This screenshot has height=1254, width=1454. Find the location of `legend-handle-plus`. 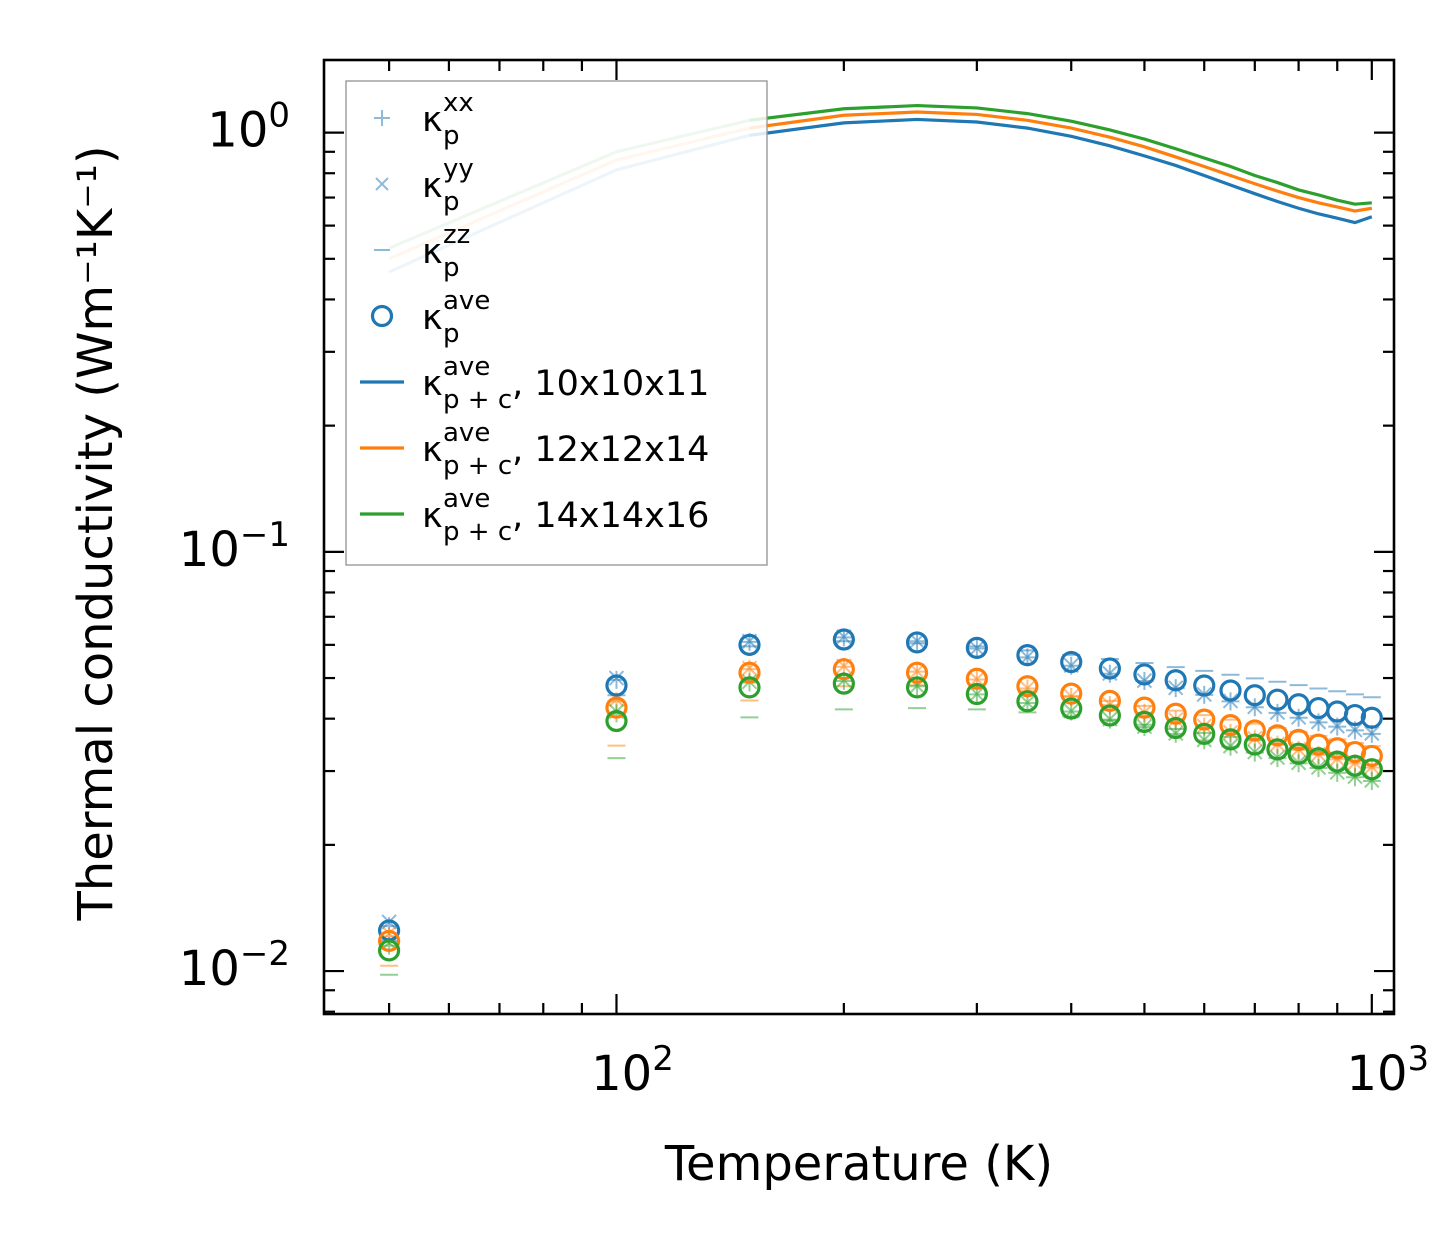

legend-handle-plus is located at coordinates (382, 118).